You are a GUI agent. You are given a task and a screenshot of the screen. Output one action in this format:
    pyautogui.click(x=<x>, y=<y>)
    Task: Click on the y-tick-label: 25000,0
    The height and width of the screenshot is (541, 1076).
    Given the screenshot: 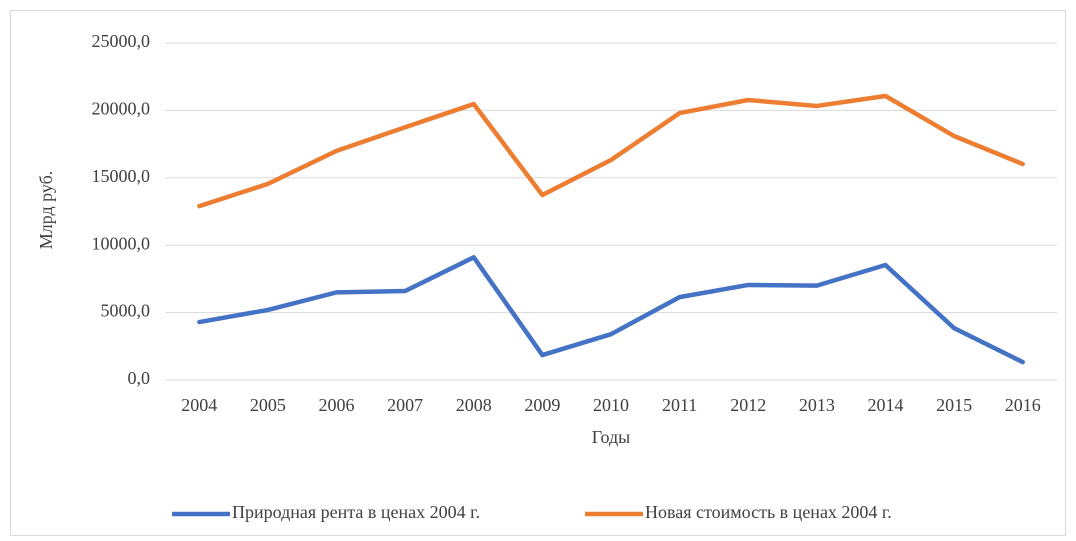 What is the action you would take?
    pyautogui.click(x=121, y=41)
    